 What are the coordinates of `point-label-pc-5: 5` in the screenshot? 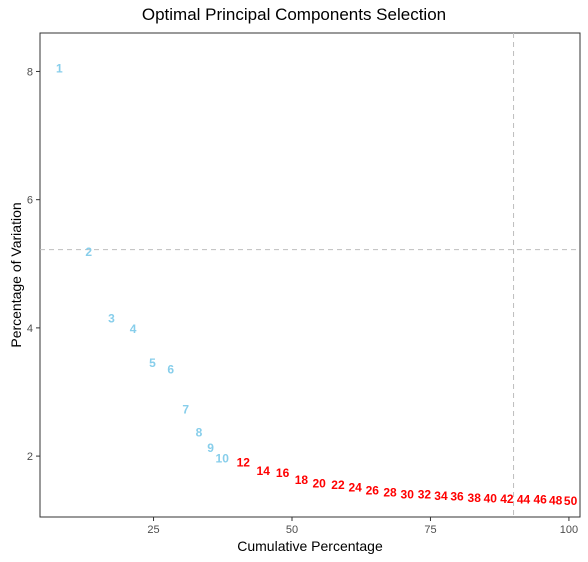 It's located at (152, 363).